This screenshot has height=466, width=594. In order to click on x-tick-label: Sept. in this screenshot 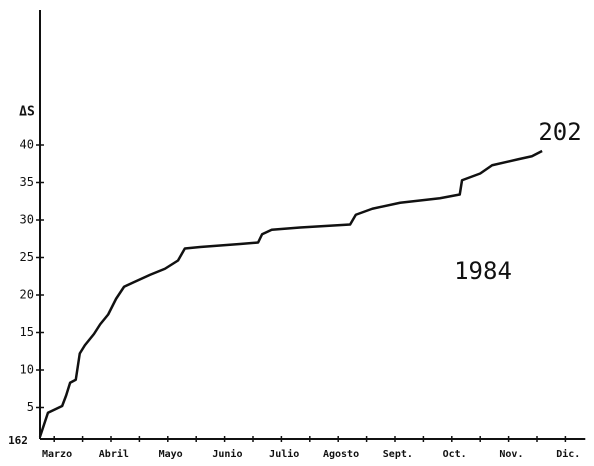, I will do `click(398, 454)`.